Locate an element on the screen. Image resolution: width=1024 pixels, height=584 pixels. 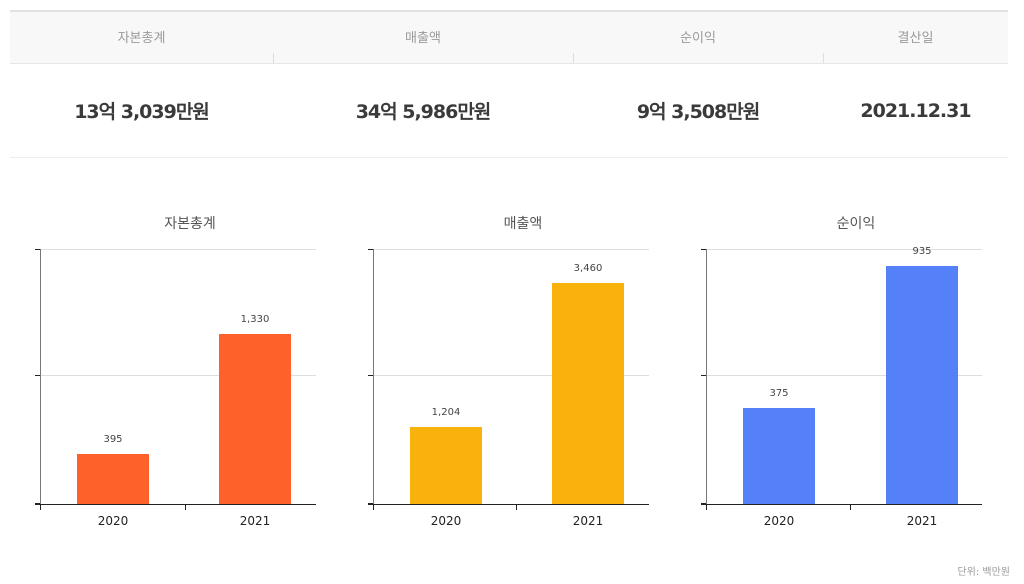
header-net-income: 순이익 is located at coordinates (698, 37).